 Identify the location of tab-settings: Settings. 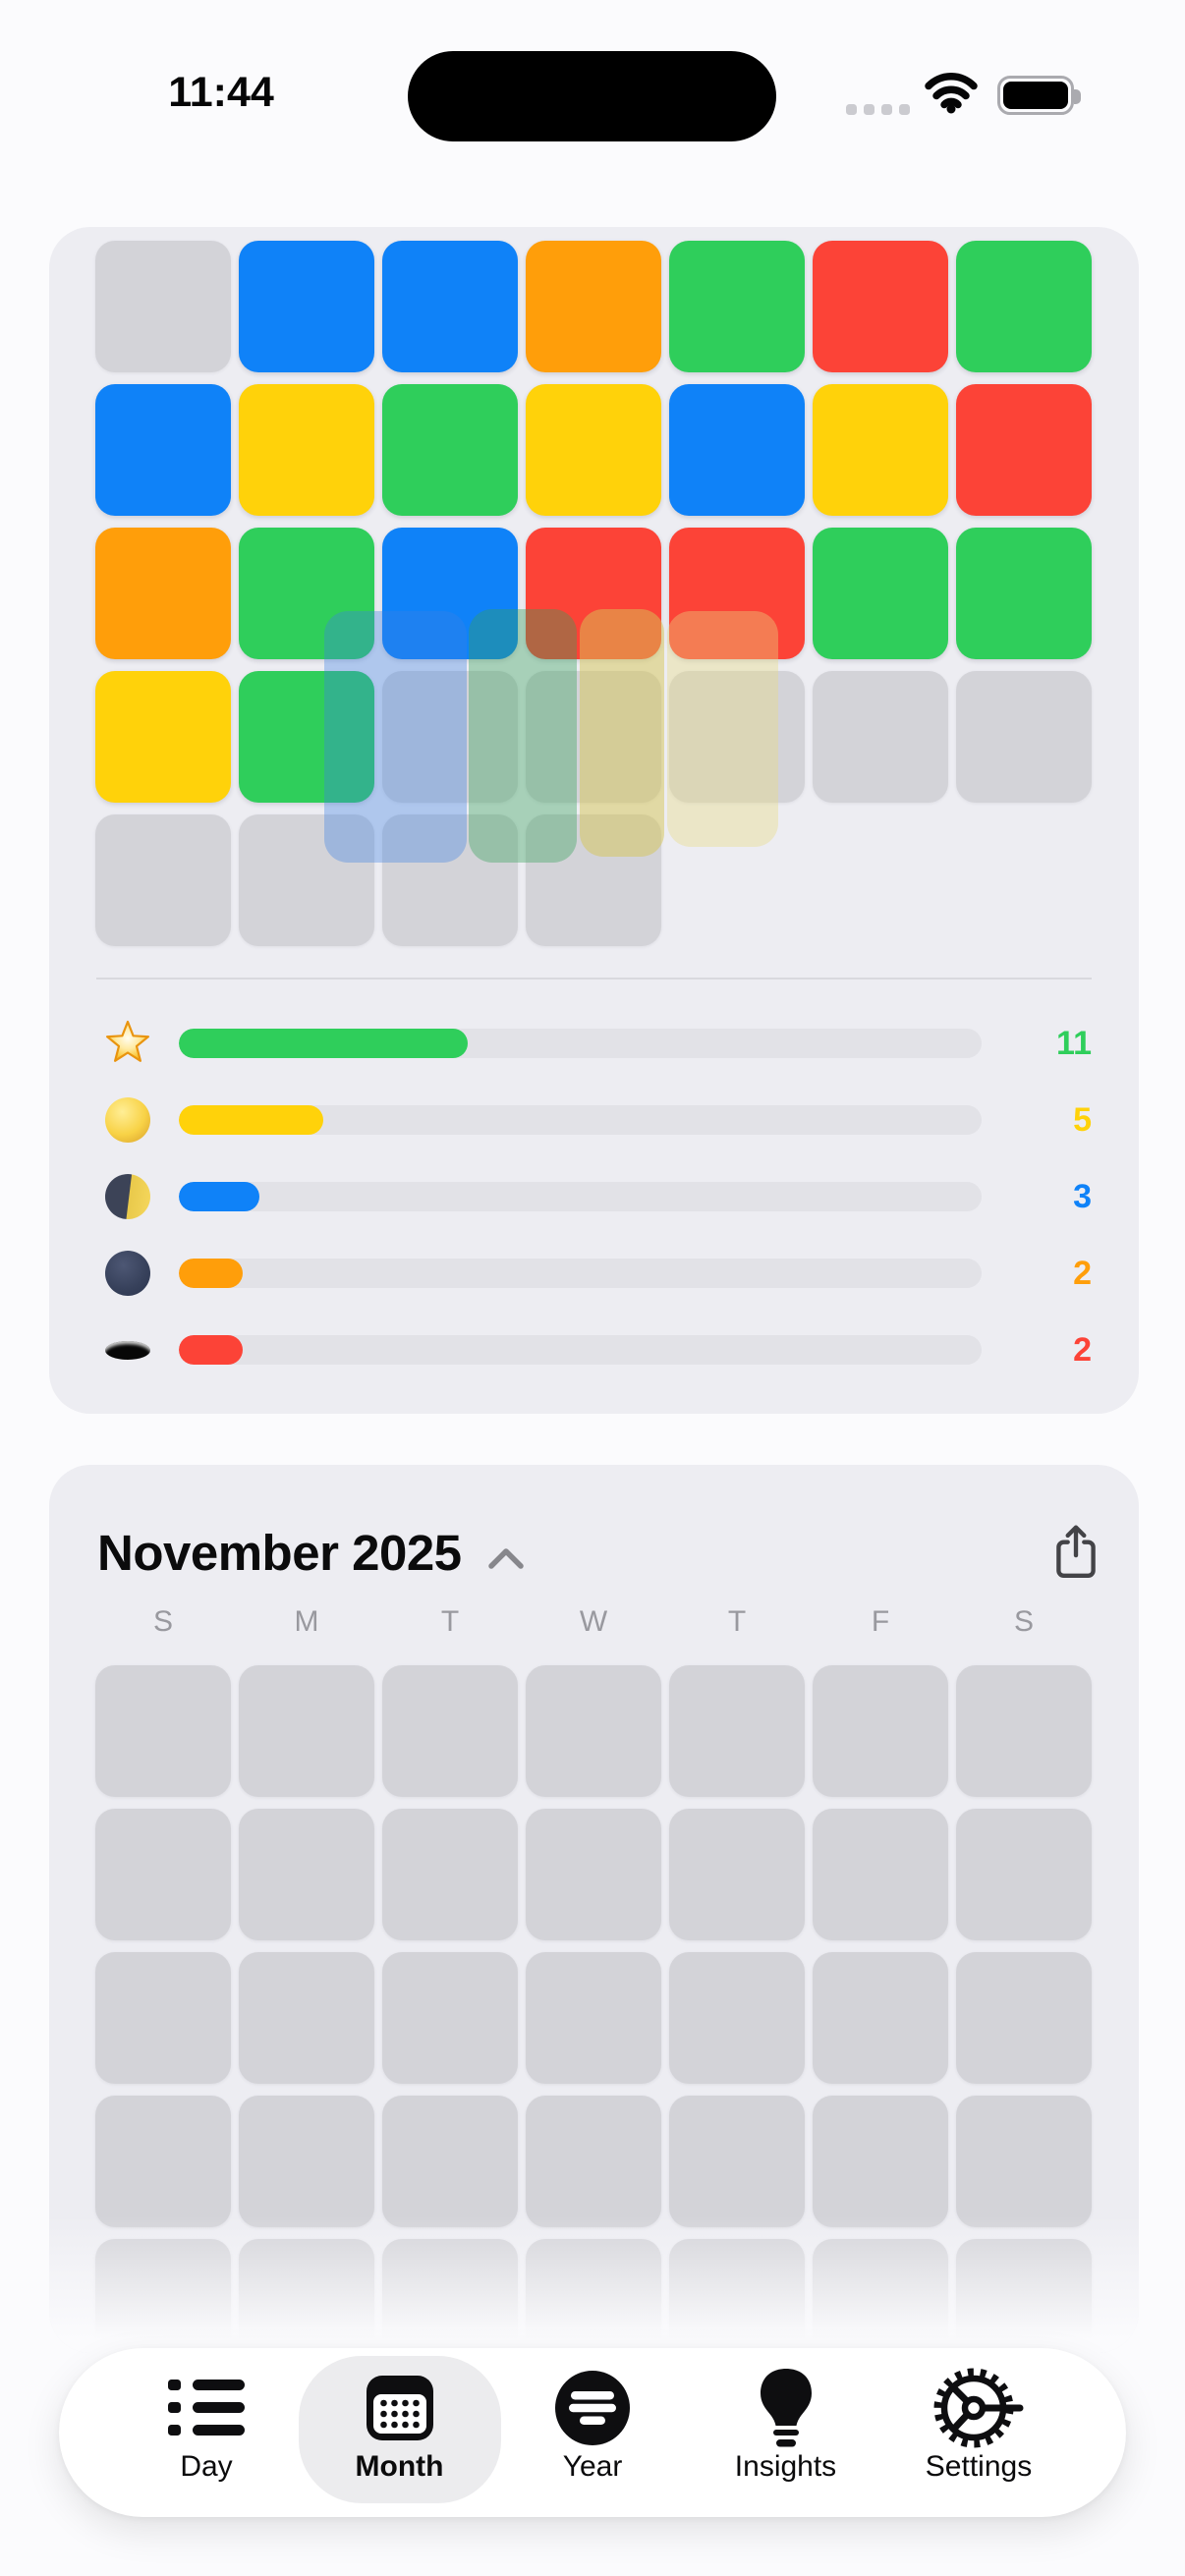
(979, 2432).